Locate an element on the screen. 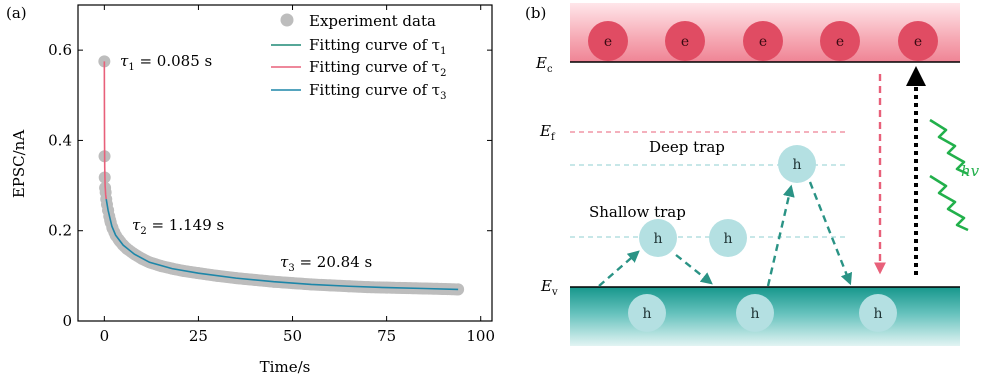 This screenshot has width=983, height=378. hole-valence-2: h is located at coordinates (755, 313).